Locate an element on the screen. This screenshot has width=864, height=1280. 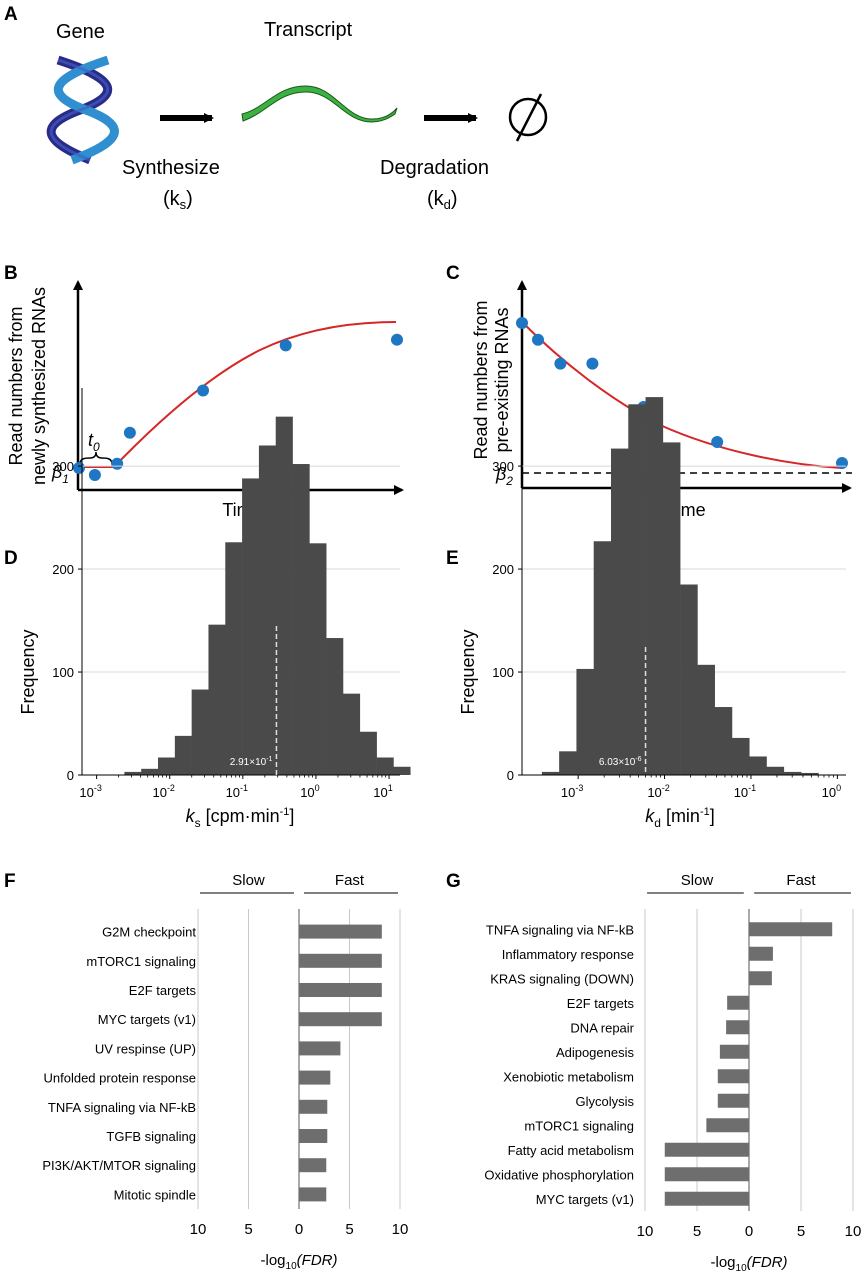
b-beta-label: β1 is located at coordinates (60, 474).